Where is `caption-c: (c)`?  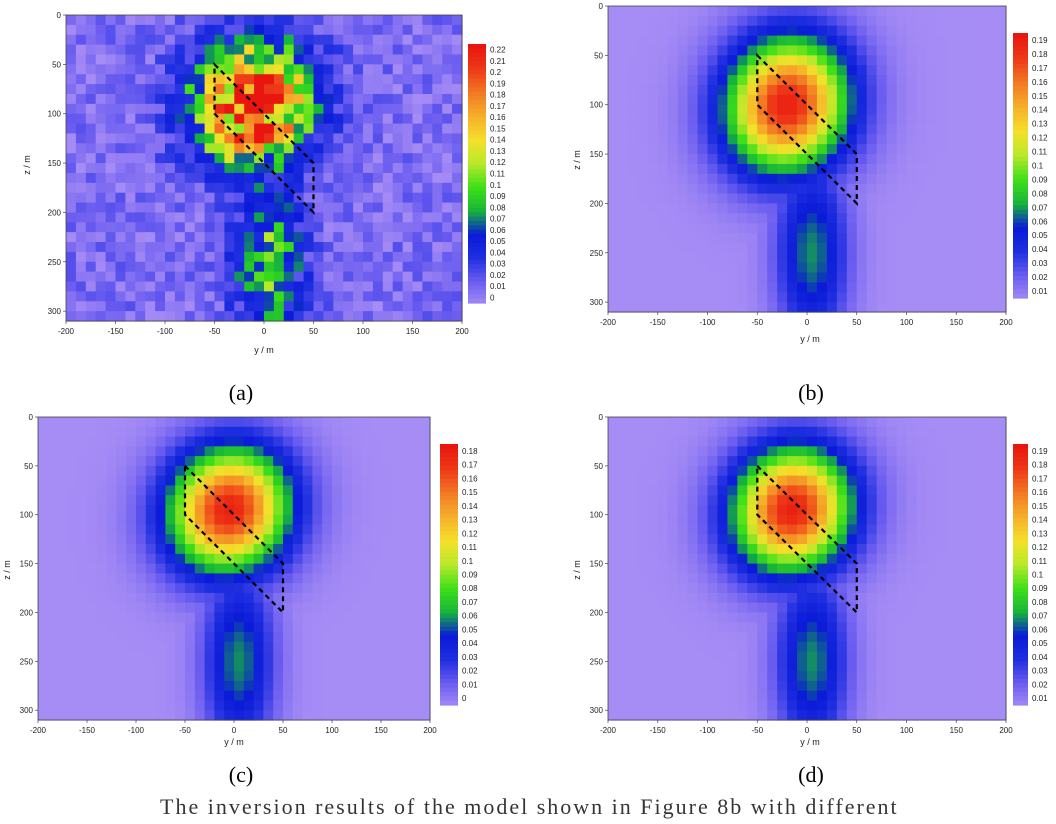 caption-c: (c) is located at coordinates (241, 774).